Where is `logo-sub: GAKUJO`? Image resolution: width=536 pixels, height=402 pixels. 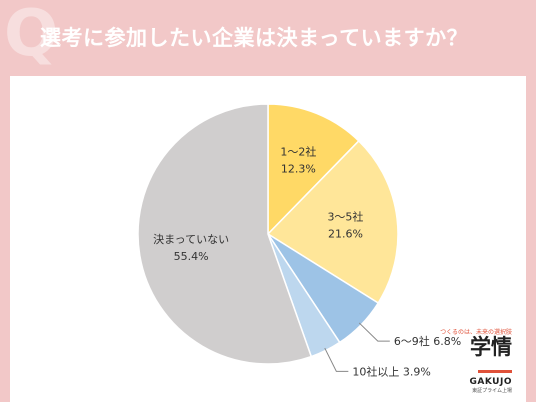
logo-sub: GAKUJO is located at coordinates (490, 382).